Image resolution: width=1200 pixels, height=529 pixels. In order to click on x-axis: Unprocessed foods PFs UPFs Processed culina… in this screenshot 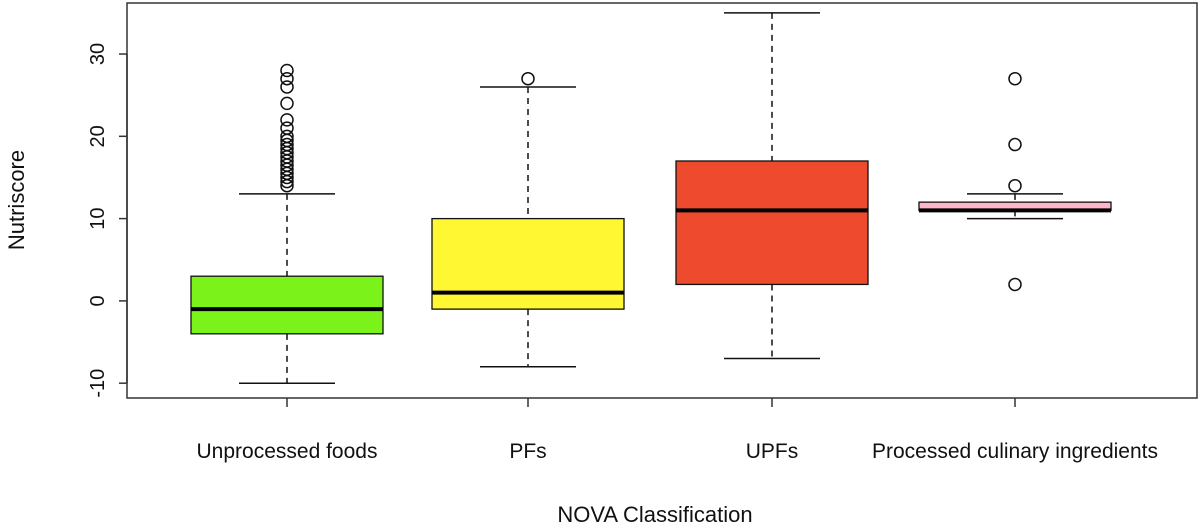, I will do `click(677, 430)`.